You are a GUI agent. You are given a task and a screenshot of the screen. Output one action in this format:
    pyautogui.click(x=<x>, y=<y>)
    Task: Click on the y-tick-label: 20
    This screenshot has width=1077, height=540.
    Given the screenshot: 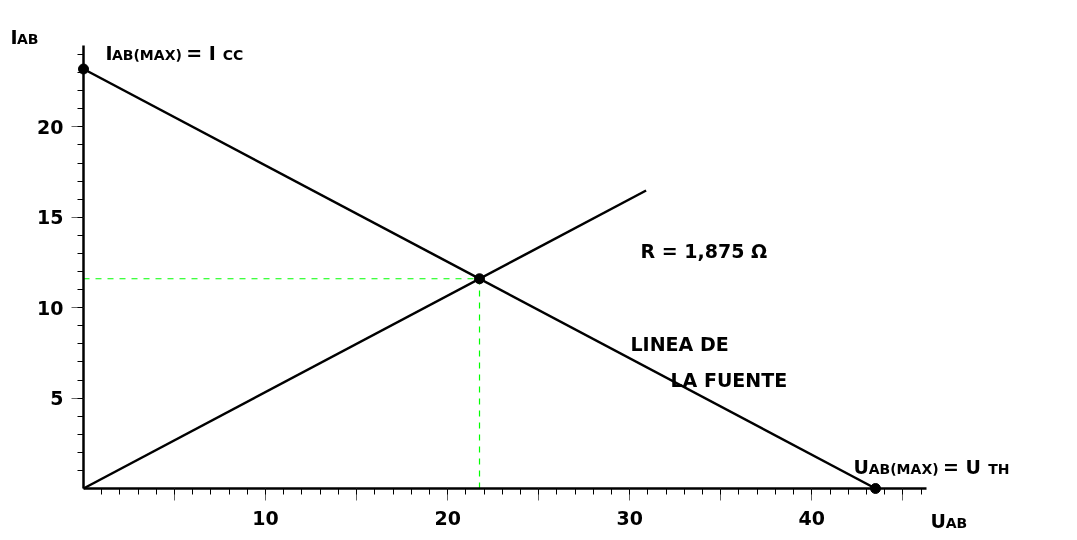 What is the action you would take?
    pyautogui.click(x=50, y=126)
    